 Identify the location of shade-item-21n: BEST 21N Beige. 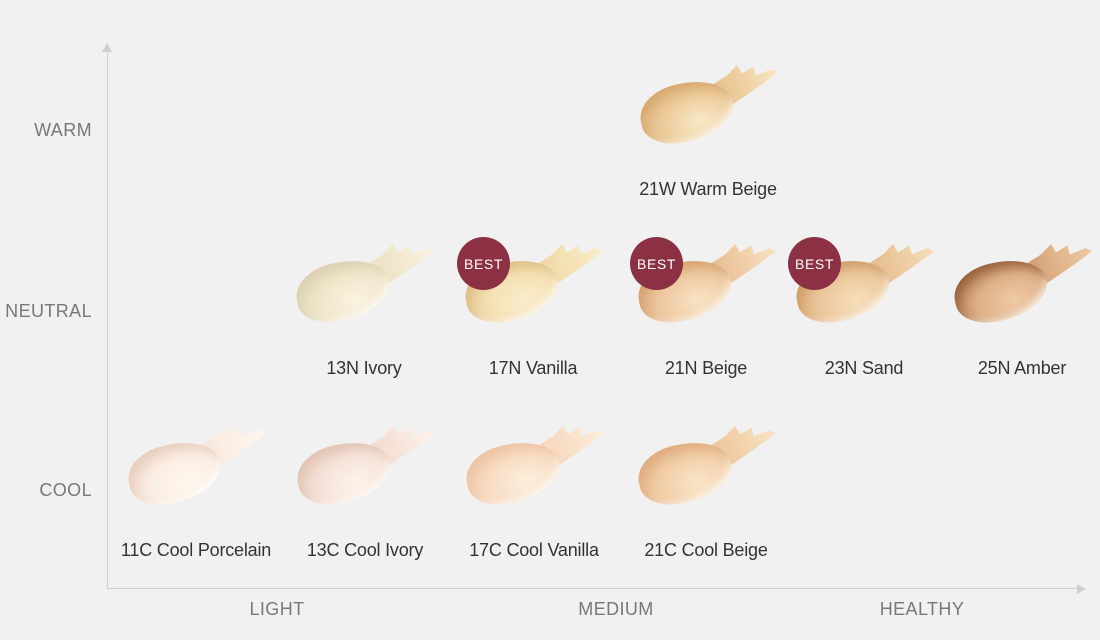
(705, 307).